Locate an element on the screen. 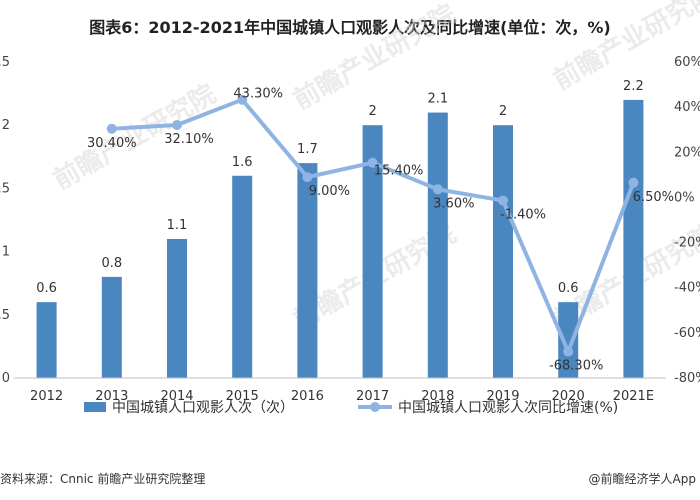  x-tick-label: 2020 is located at coordinates (568, 396).